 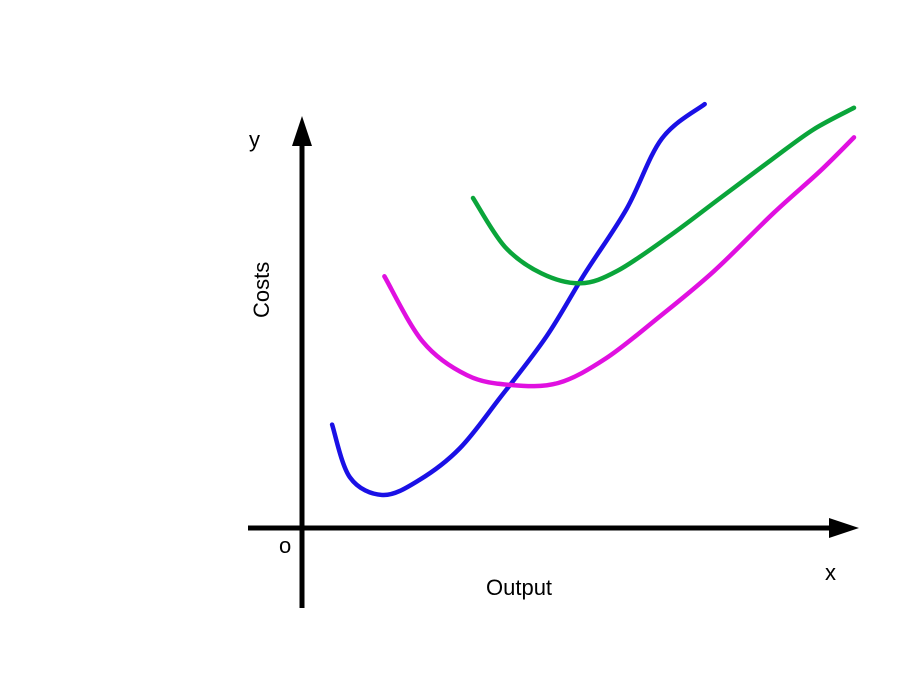 What do you see at coordinates (261, 290) in the screenshot?
I see `y-axis-title: Costs` at bounding box center [261, 290].